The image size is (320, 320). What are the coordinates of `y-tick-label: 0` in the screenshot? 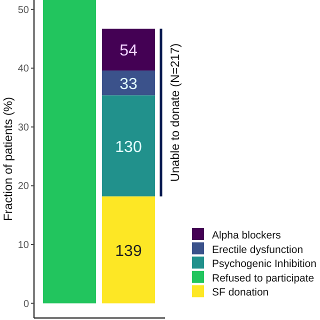 It's located at (26, 304).